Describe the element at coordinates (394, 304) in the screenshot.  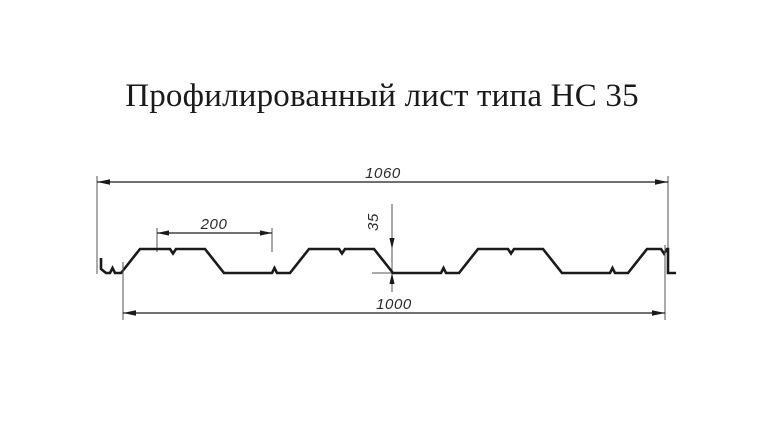
I see `dimension-label-1000: 1000` at that location.